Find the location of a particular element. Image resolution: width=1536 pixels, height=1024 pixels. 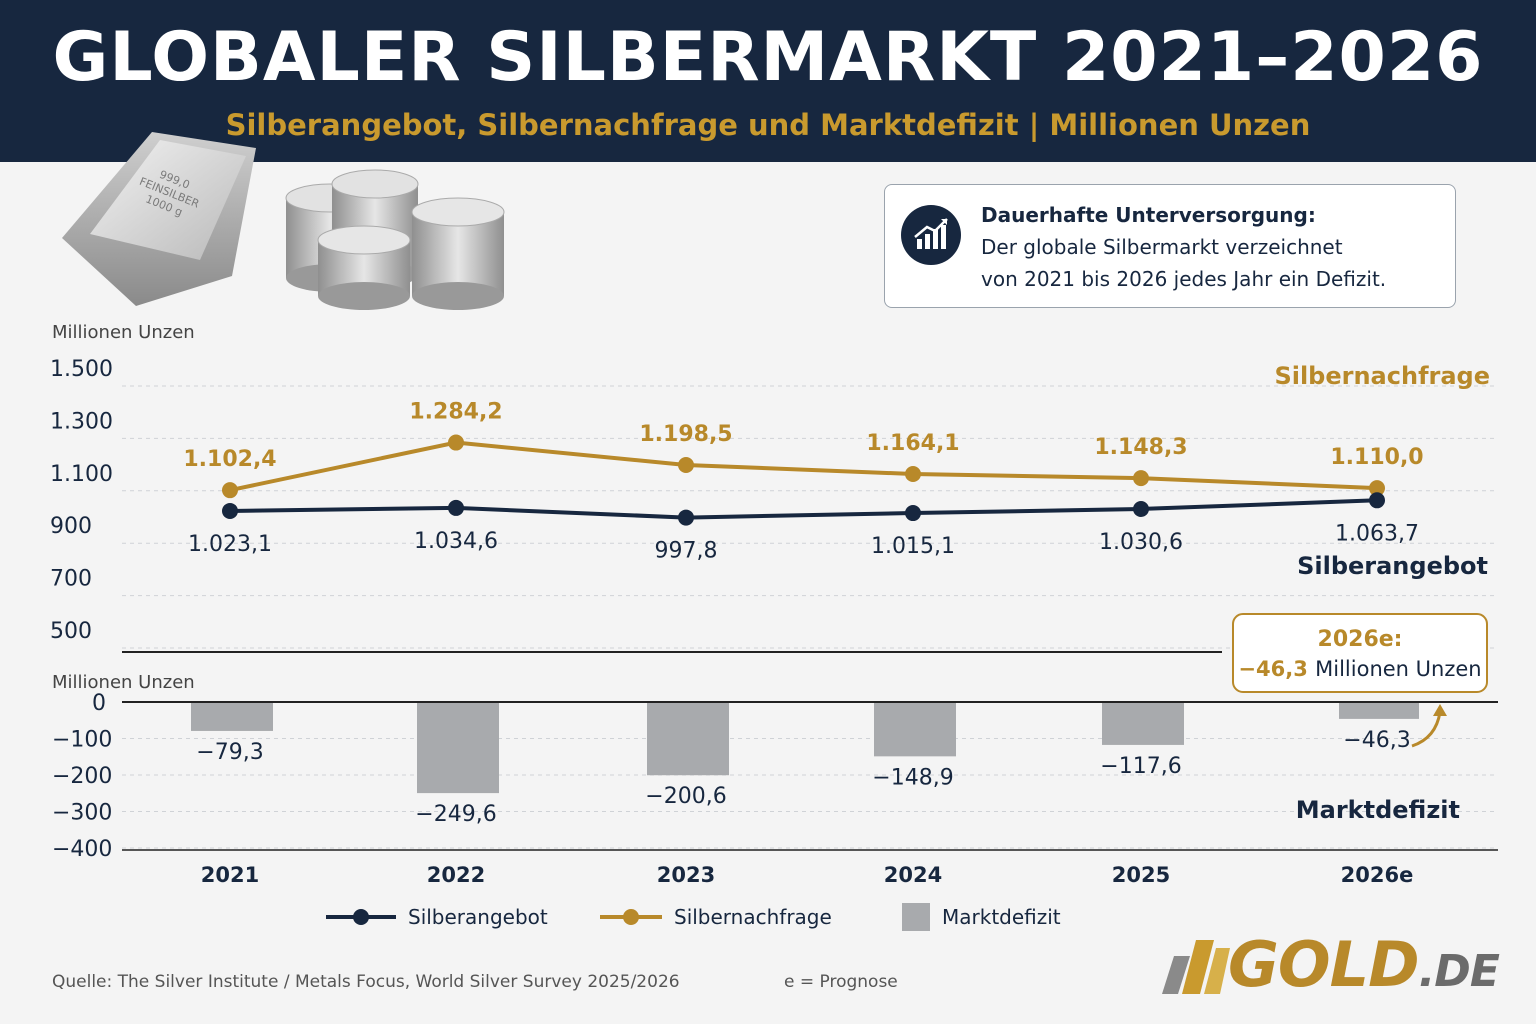

series-data-label: 1.110,0 is located at coordinates (1376, 457).